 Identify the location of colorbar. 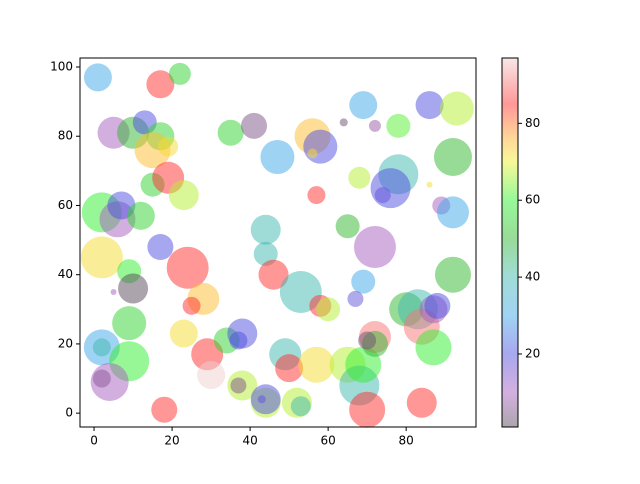
(510, 242).